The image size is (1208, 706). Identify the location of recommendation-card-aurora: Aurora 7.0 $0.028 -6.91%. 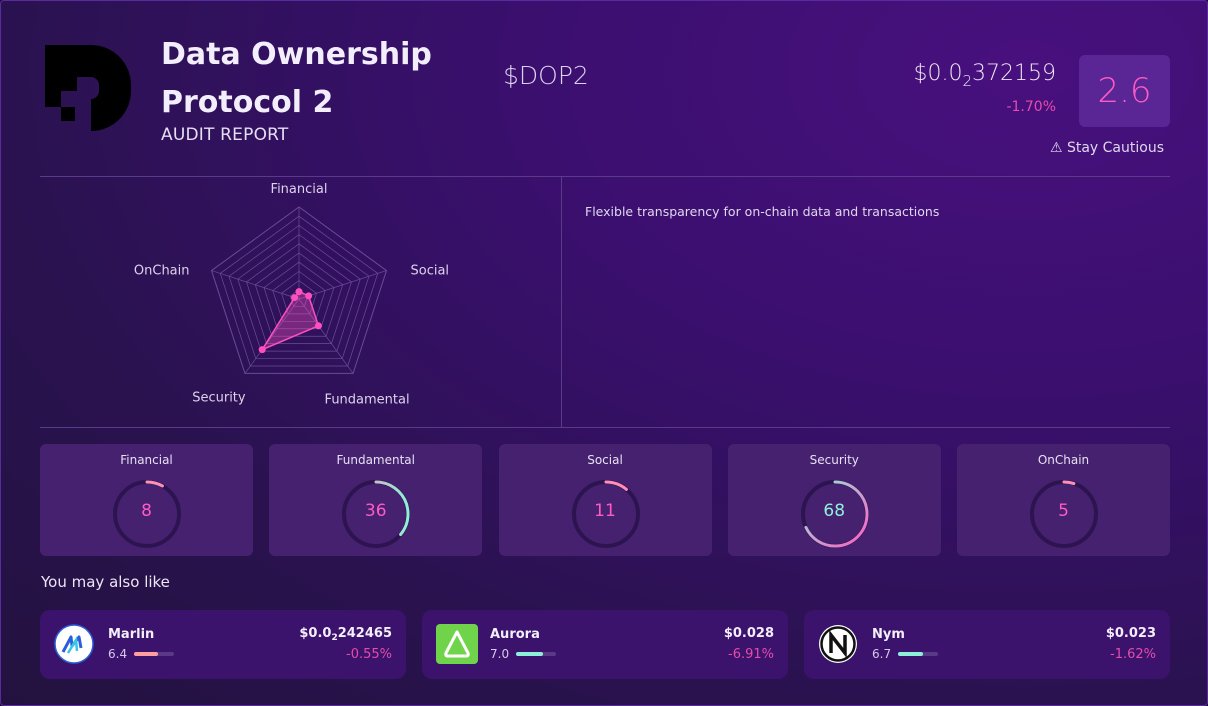
(605, 644).